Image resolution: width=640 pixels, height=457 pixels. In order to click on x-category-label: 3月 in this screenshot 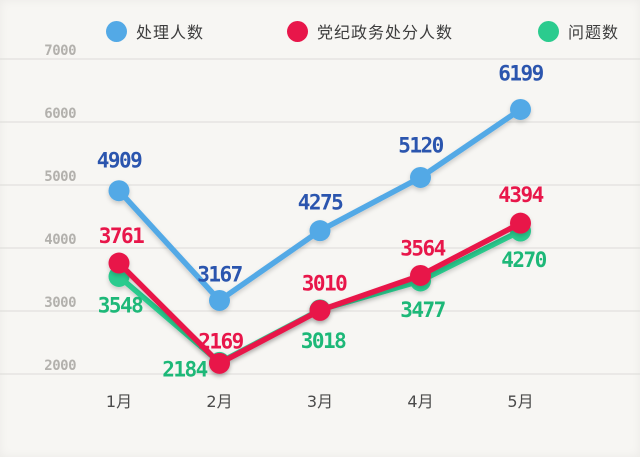, I will do `click(320, 401)`.